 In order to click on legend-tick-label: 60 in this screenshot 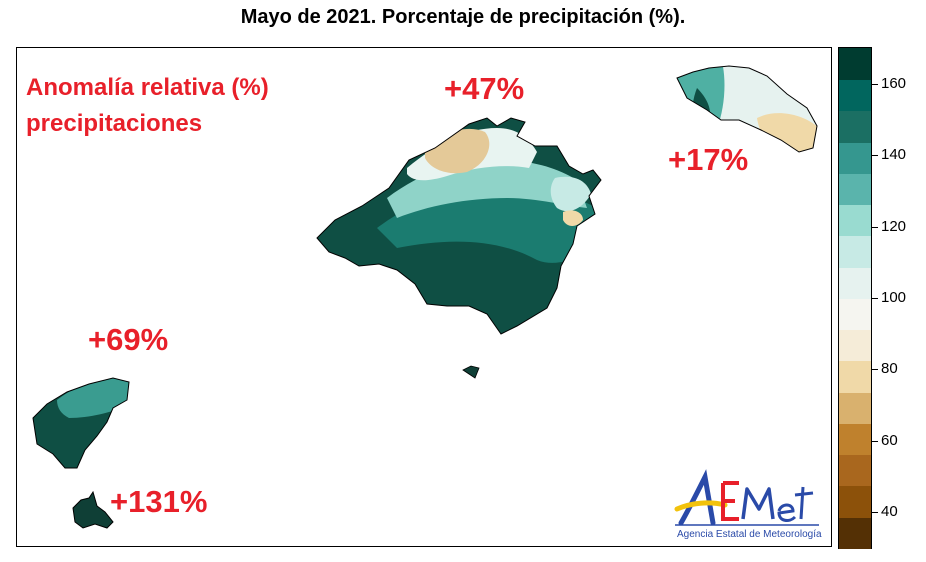, I will do `click(889, 440)`.